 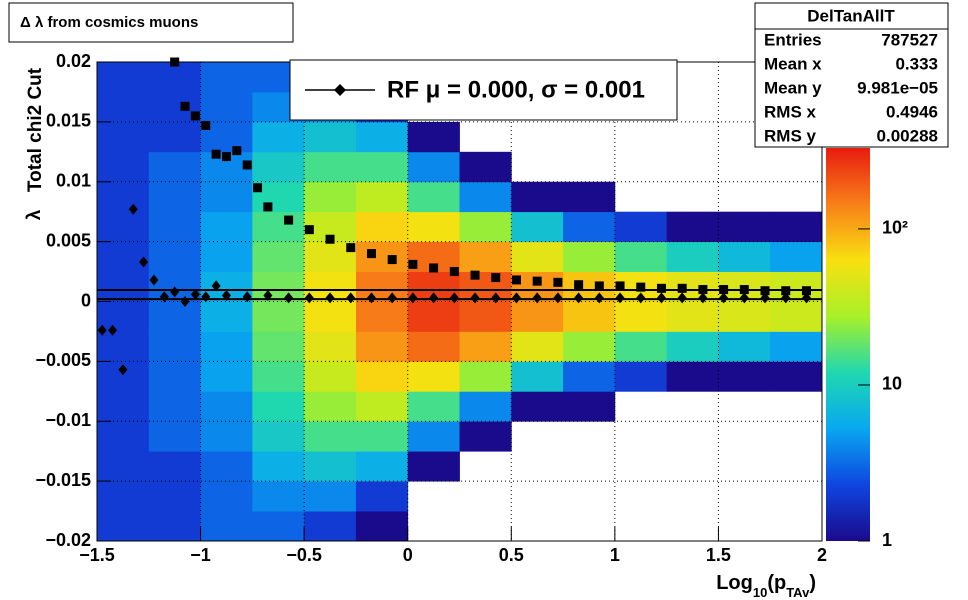 I want to click on z-tick-label: 10, so click(x=892, y=384).